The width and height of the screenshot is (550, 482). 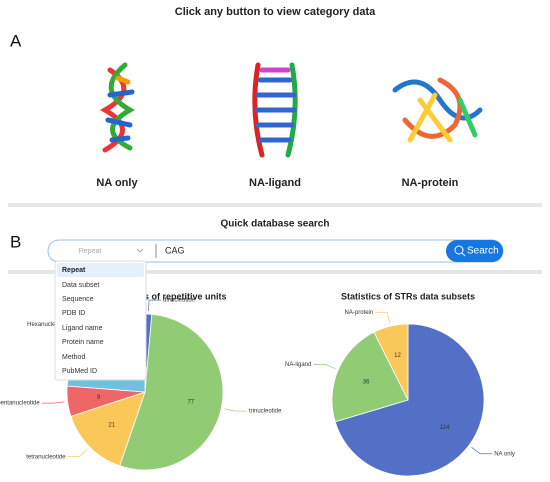 I want to click on dropdown-highlight, so click(x=100, y=270).